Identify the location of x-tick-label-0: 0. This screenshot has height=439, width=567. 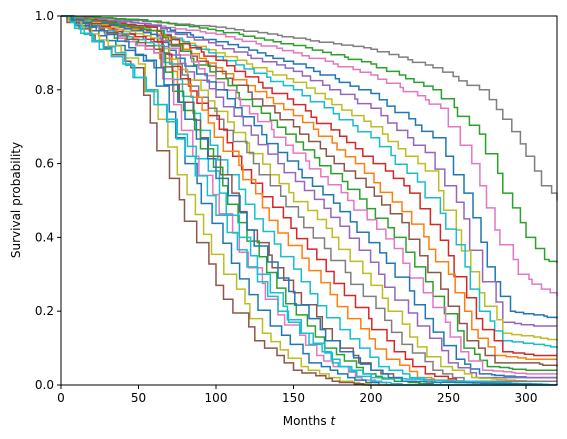
(61, 398).